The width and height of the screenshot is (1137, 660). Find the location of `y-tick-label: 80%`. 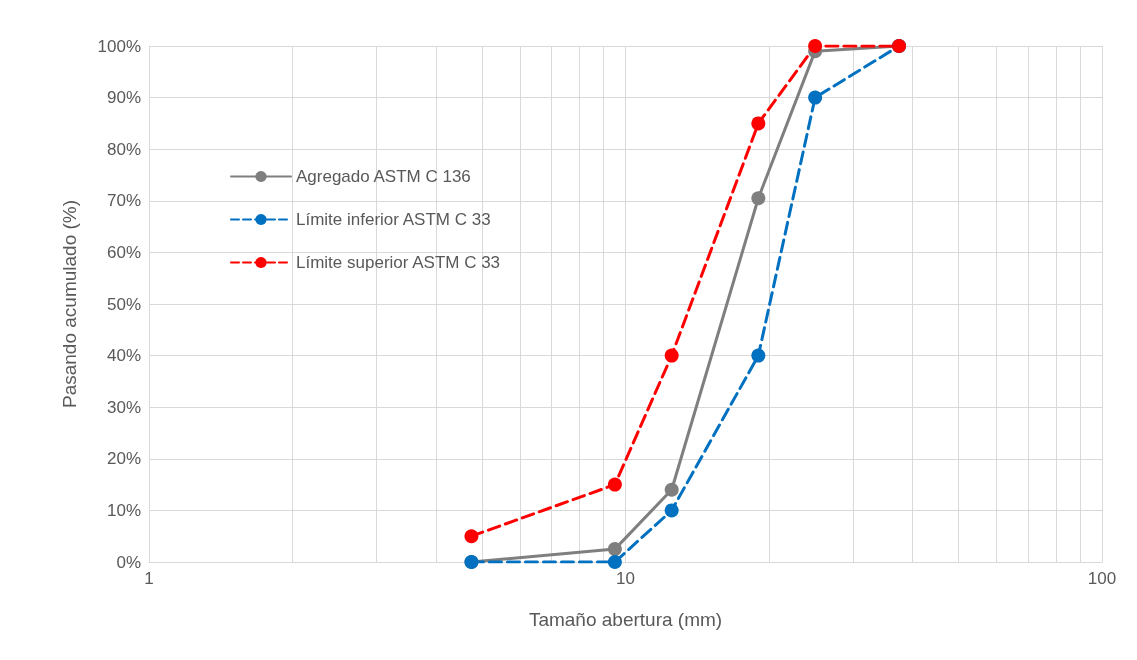

y-tick-label: 80% is located at coordinates (123, 149).